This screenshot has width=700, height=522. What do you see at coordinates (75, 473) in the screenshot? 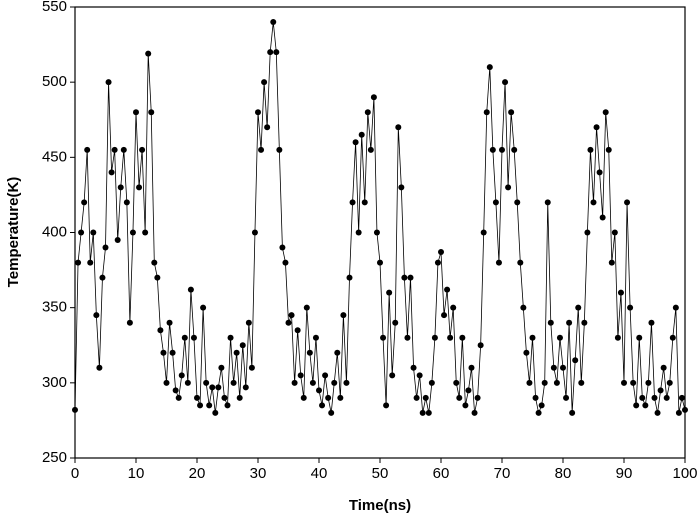
I see `x-tick-label: 0` at bounding box center [75, 473].